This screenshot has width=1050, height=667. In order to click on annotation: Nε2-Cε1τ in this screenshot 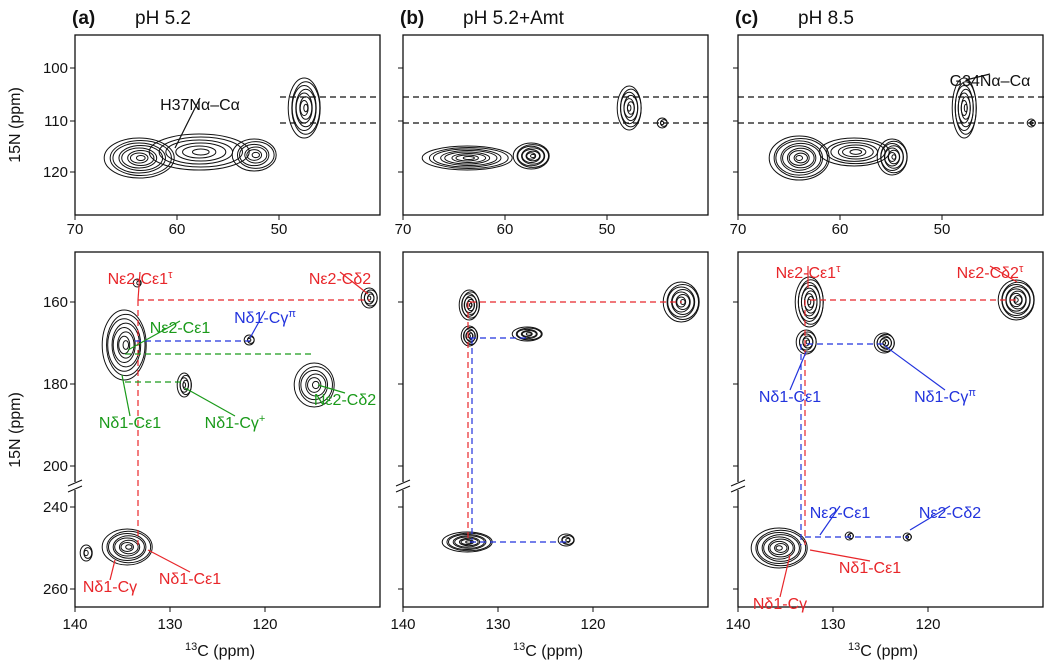, I will do `click(141, 278)`.